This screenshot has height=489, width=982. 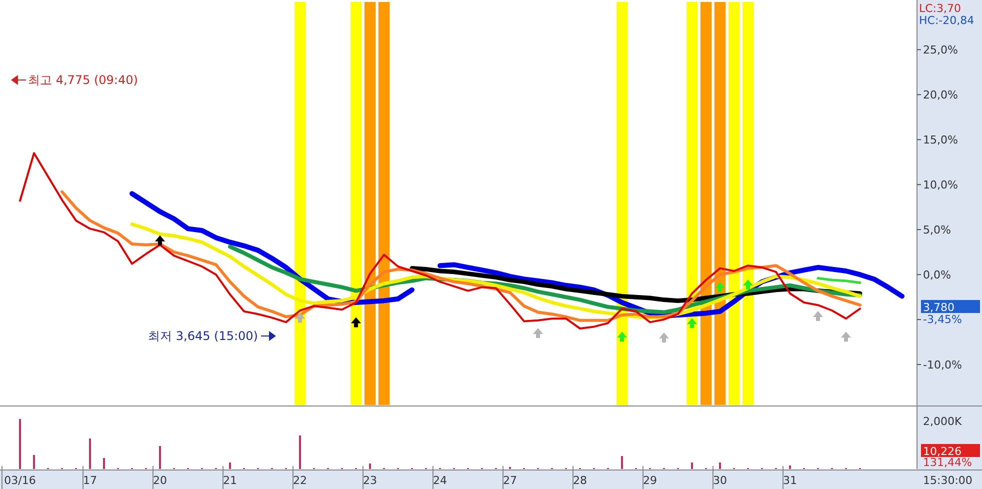 What do you see at coordinates (947, 462) in the screenshot?
I see `text: 131,44%` at bounding box center [947, 462].